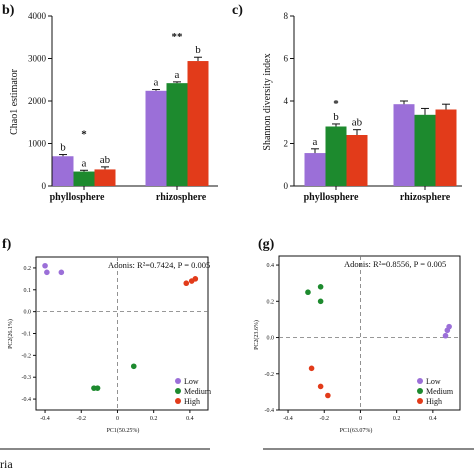  Describe the element at coordinates (14, 101) in the screenshot. I see `y-axis-title-b: Chao1 estimator` at that location.